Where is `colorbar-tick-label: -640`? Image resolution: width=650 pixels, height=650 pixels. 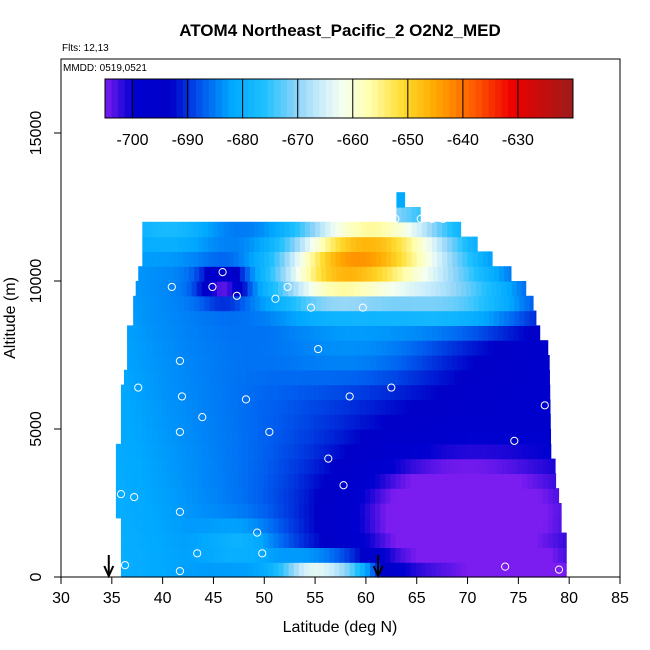
colorbar-tick-label: -640 is located at coordinates (463, 140).